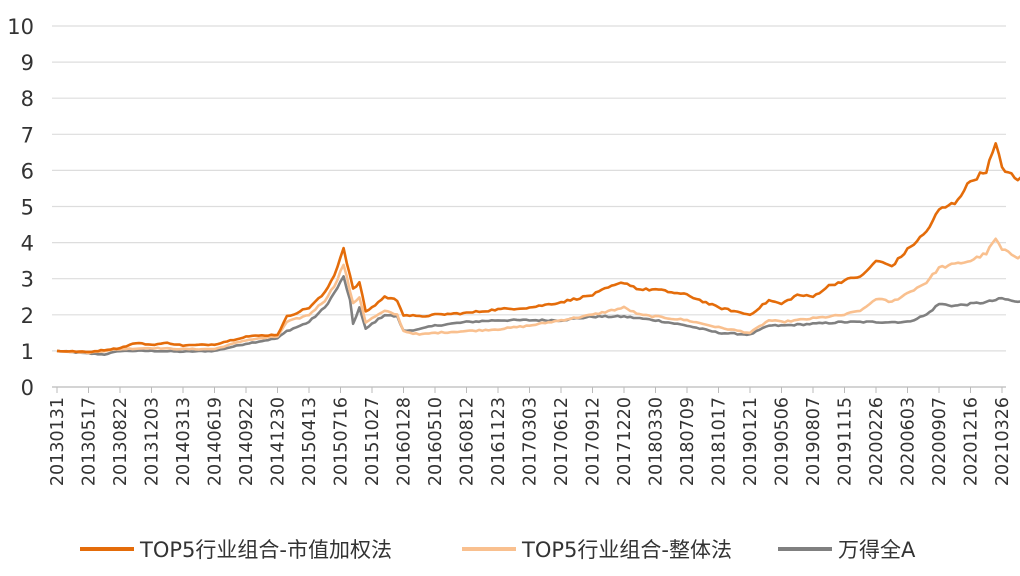 The width and height of the screenshot is (1020, 576). What do you see at coordinates (531, 441) in the screenshot?
I see `x-tick-label: 20170303` at bounding box center [531, 441].